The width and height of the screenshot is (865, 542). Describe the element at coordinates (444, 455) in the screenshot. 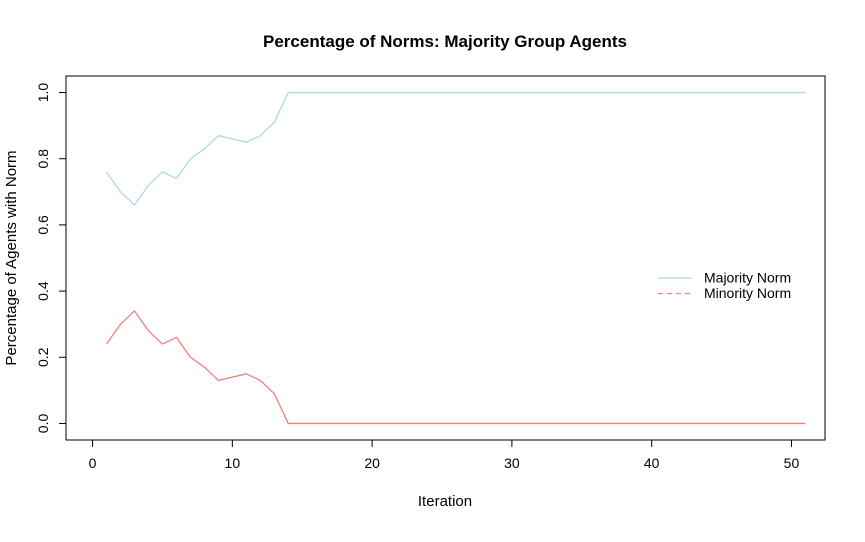

I see `x-axis-ticks: 0 10 20 30 40 50` at that location.